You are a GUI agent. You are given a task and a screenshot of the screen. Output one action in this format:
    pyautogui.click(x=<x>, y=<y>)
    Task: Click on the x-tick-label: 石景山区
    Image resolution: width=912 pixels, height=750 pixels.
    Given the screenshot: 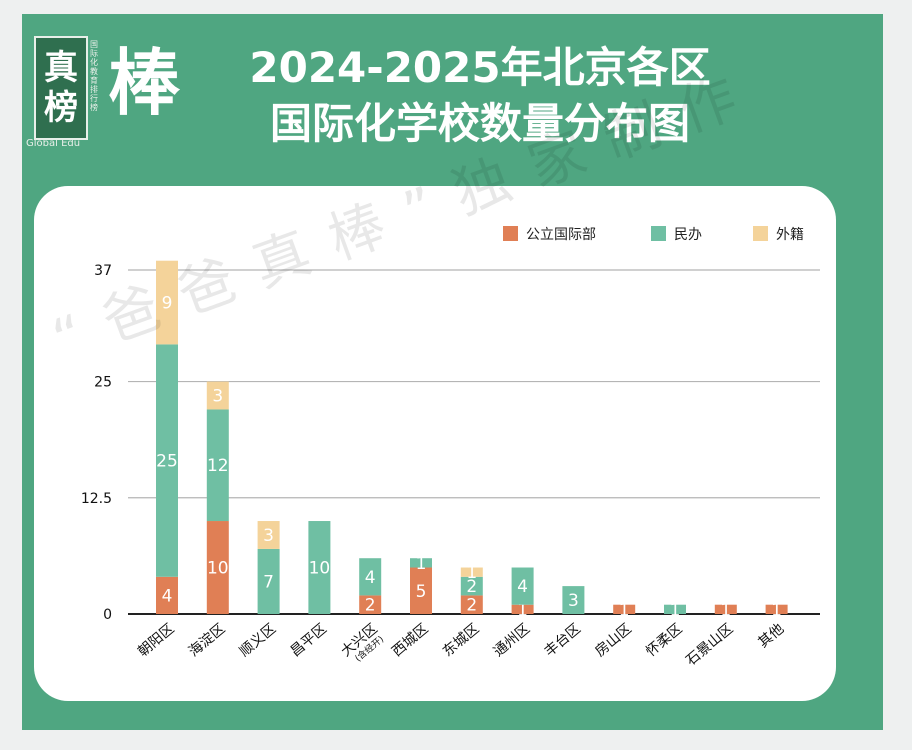 What is the action you would take?
    pyautogui.click(x=709, y=645)
    